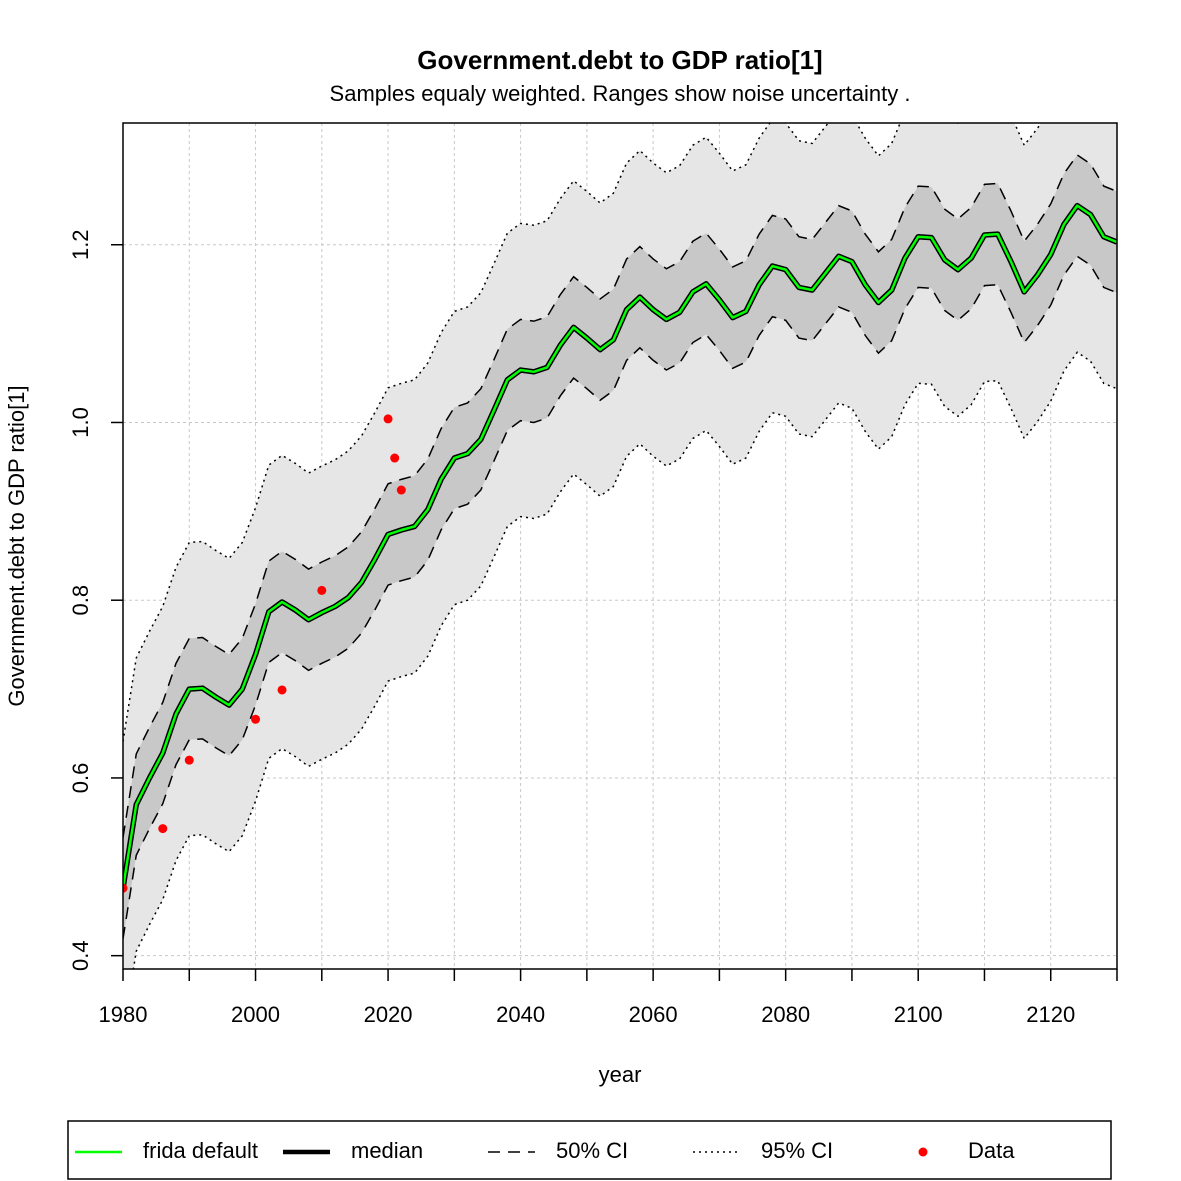 The height and width of the screenshot is (1181, 1181). I want to click on legend-label: 50% CI, so click(592, 1150).